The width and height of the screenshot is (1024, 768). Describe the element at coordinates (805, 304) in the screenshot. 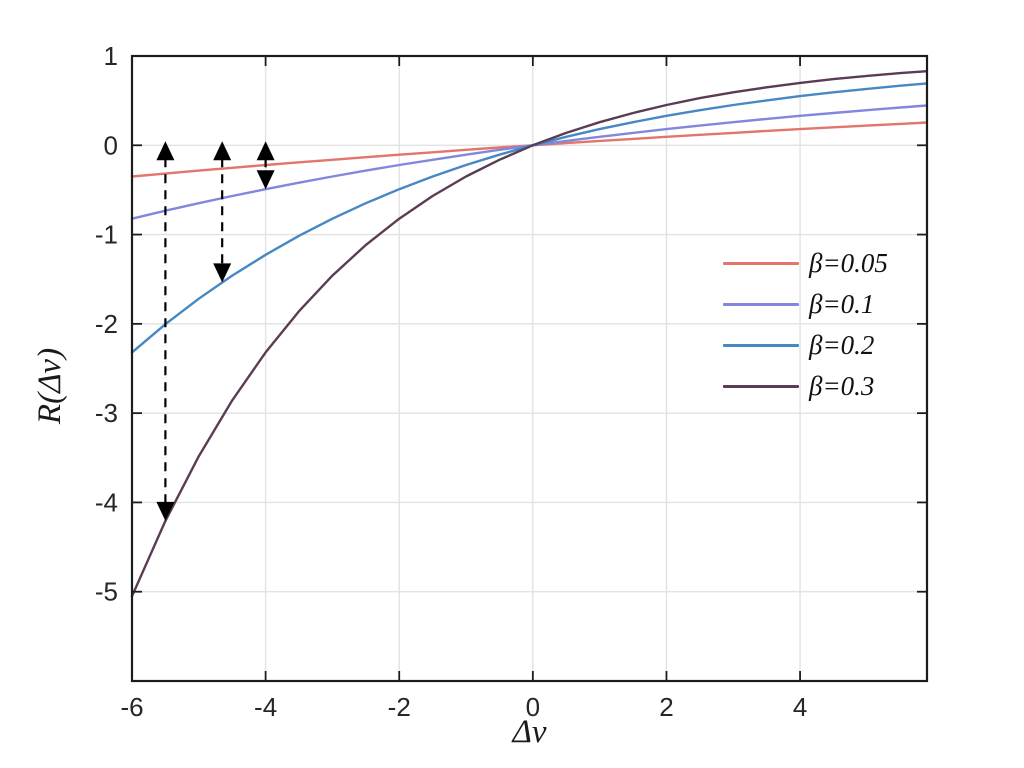

I see `legend-entry: β=0.1` at that location.